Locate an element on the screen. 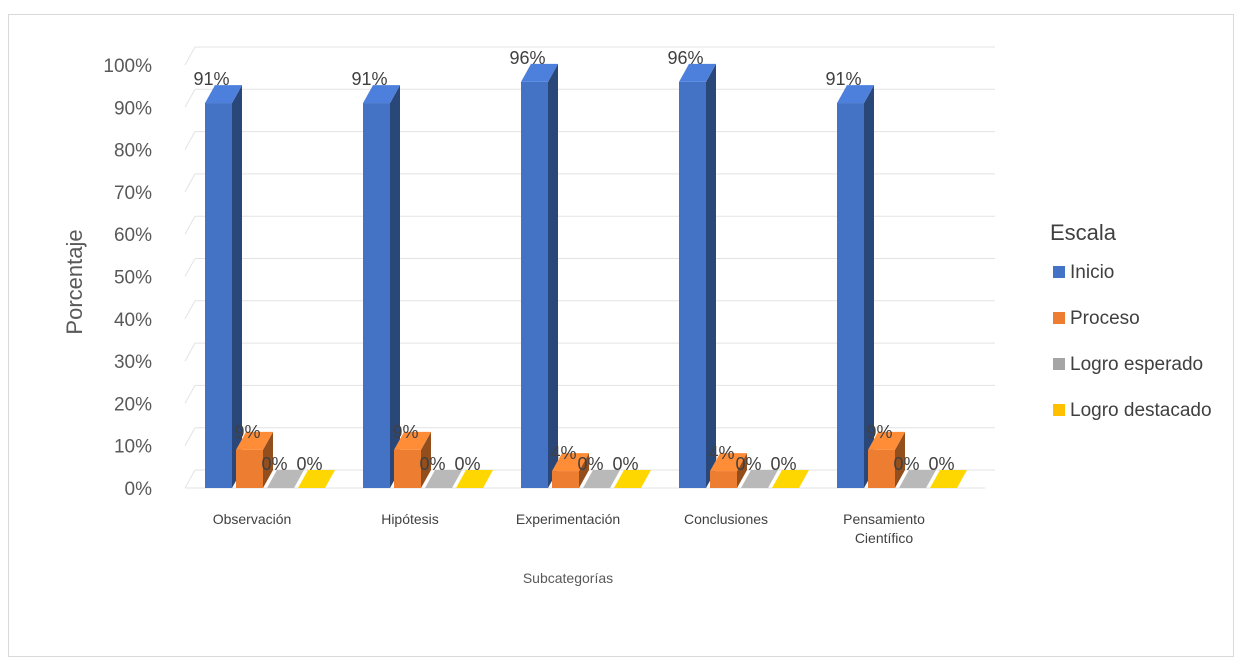  x-tick-label: Pensamiento Científico is located at coordinates (884, 528).